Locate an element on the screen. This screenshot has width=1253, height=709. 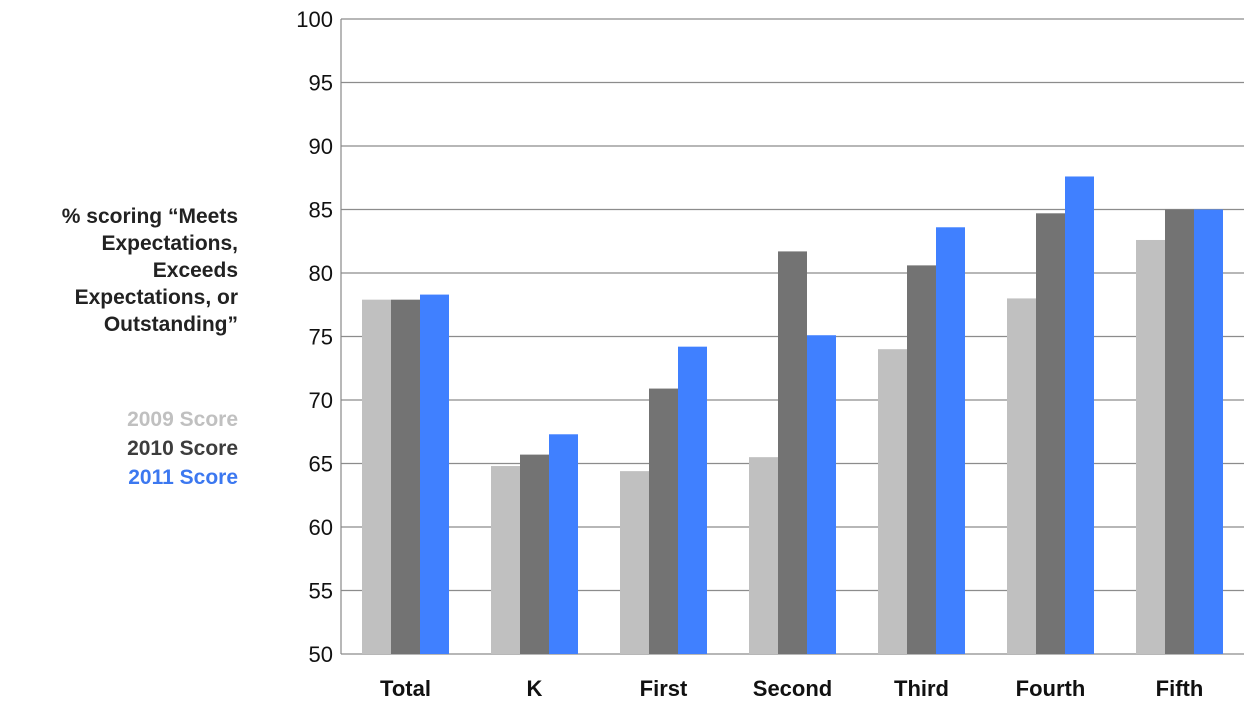
legend-item-2010: 2010 Score is located at coordinates (182, 448).